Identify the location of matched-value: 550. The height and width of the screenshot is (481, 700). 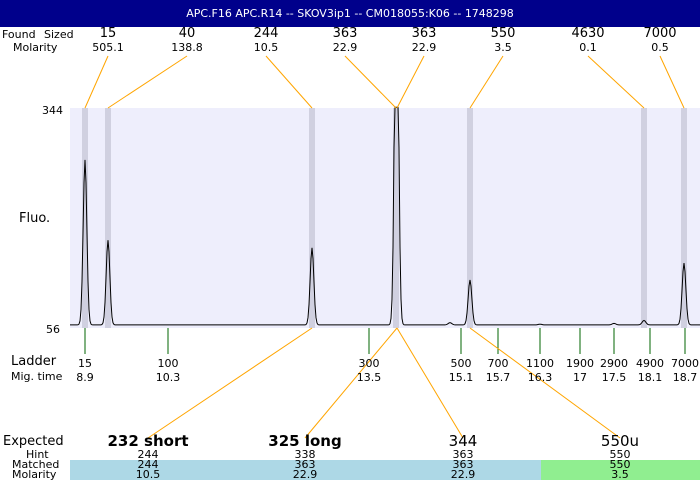
(620, 464).